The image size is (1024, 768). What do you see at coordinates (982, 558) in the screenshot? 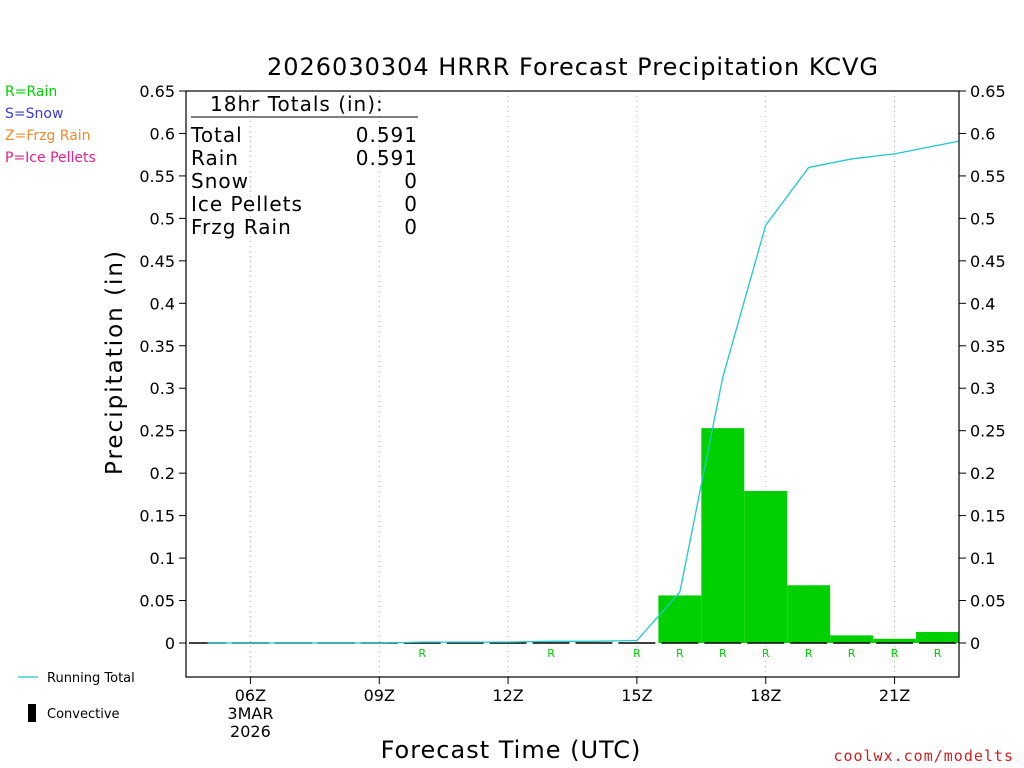
I see `ytick-right-label: 0.1` at bounding box center [982, 558].